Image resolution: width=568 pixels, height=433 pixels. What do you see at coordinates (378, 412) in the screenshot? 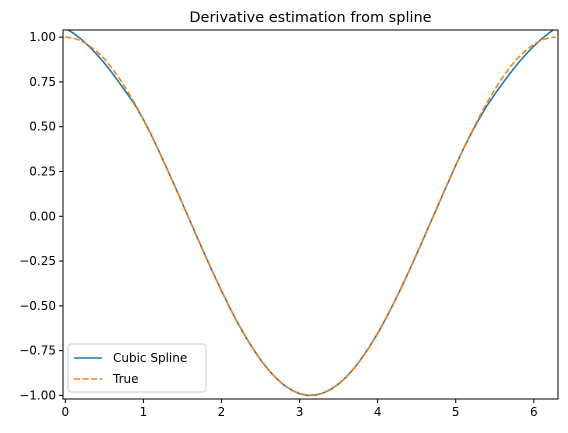
I see `x-tick-label: 4` at bounding box center [378, 412].